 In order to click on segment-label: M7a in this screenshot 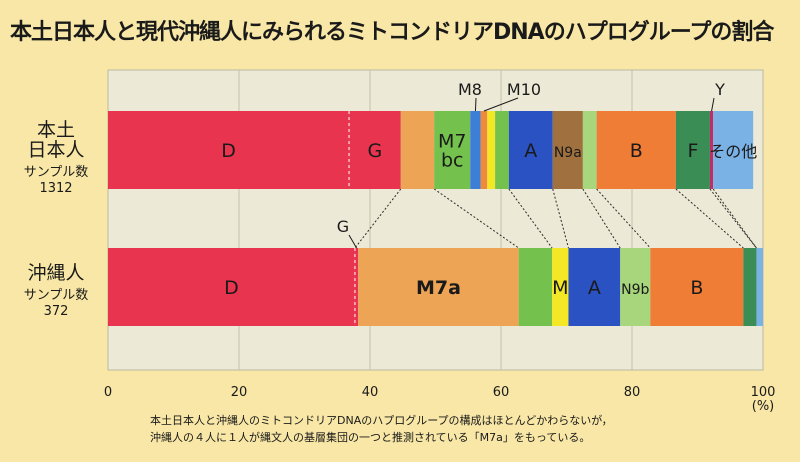, I will do `click(438, 288)`.